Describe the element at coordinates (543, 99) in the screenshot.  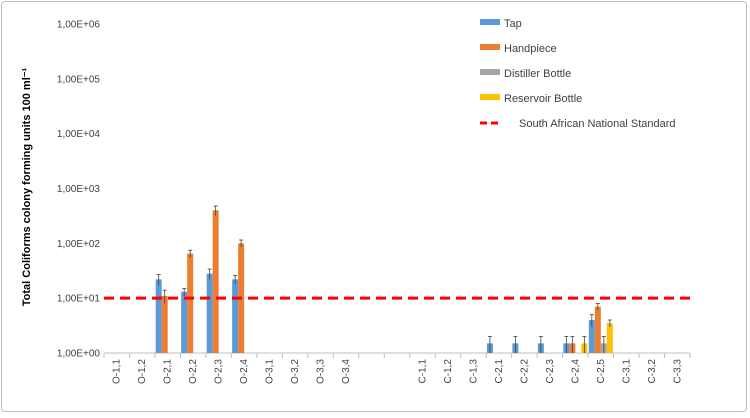
I see `legend-label: Reservoir Bottle` at that location.